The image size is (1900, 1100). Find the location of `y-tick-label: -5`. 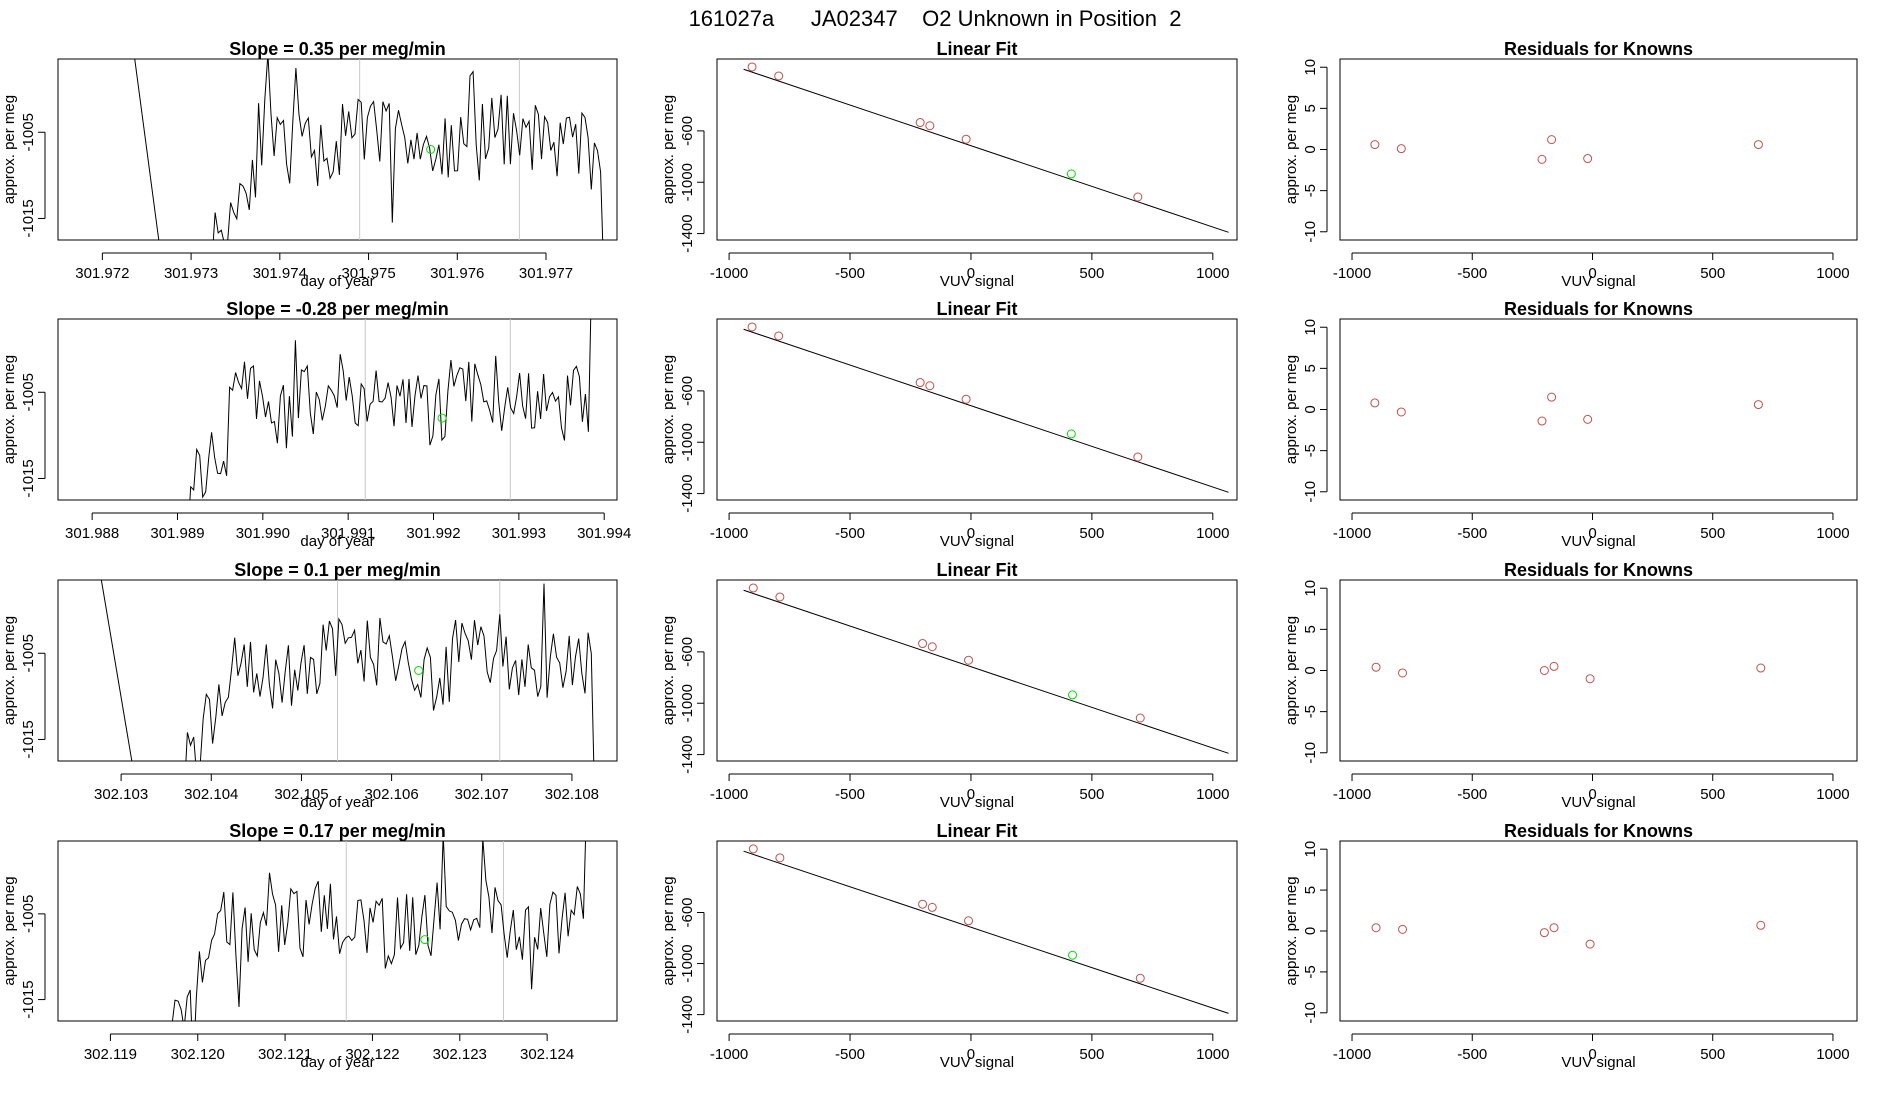

y-tick-label: -5 is located at coordinates (1310, 711).